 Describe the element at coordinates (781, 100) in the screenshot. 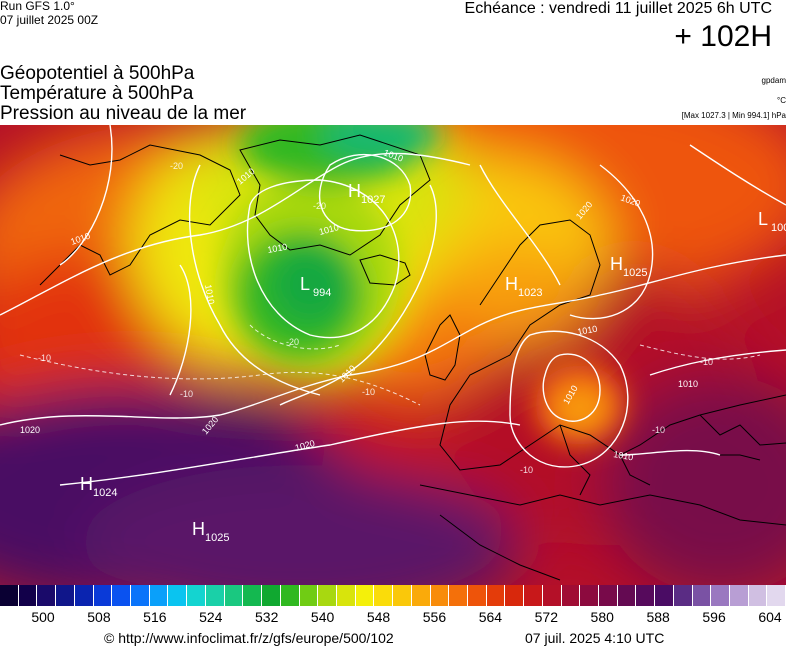

I see `unit-temperature: °C` at that location.